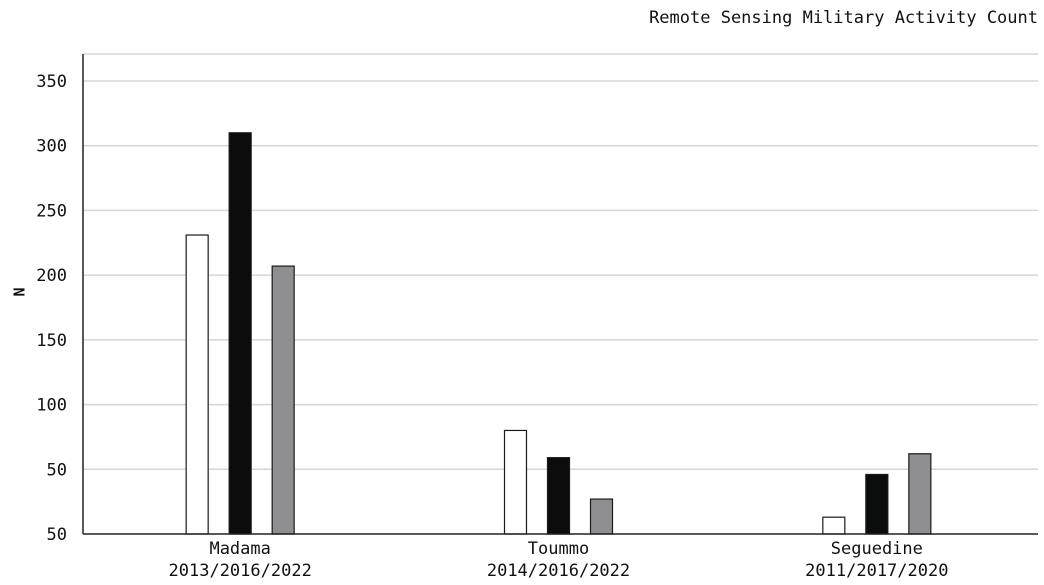  Describe the element at coordinates (558, 571) in the screenshot. I see `x-tick-years: 2014/2016/2022` at that location.